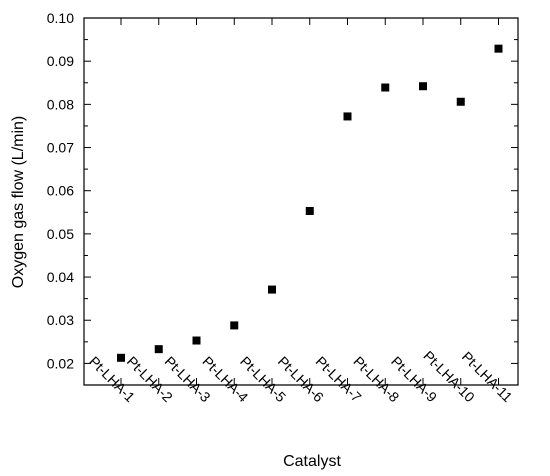 The height and width of the screenshot is (476, 550). What do you see at coordinates (60, 148) in the screenshot?
I see `y-tick-label: 0.07` at bounding box center [60, 148].